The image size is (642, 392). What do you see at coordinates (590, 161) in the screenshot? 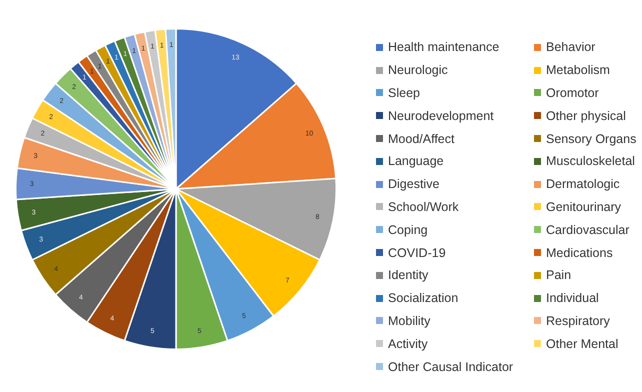
I see `legend-label: Musculoskeletal` at bounding box center [590, 161].